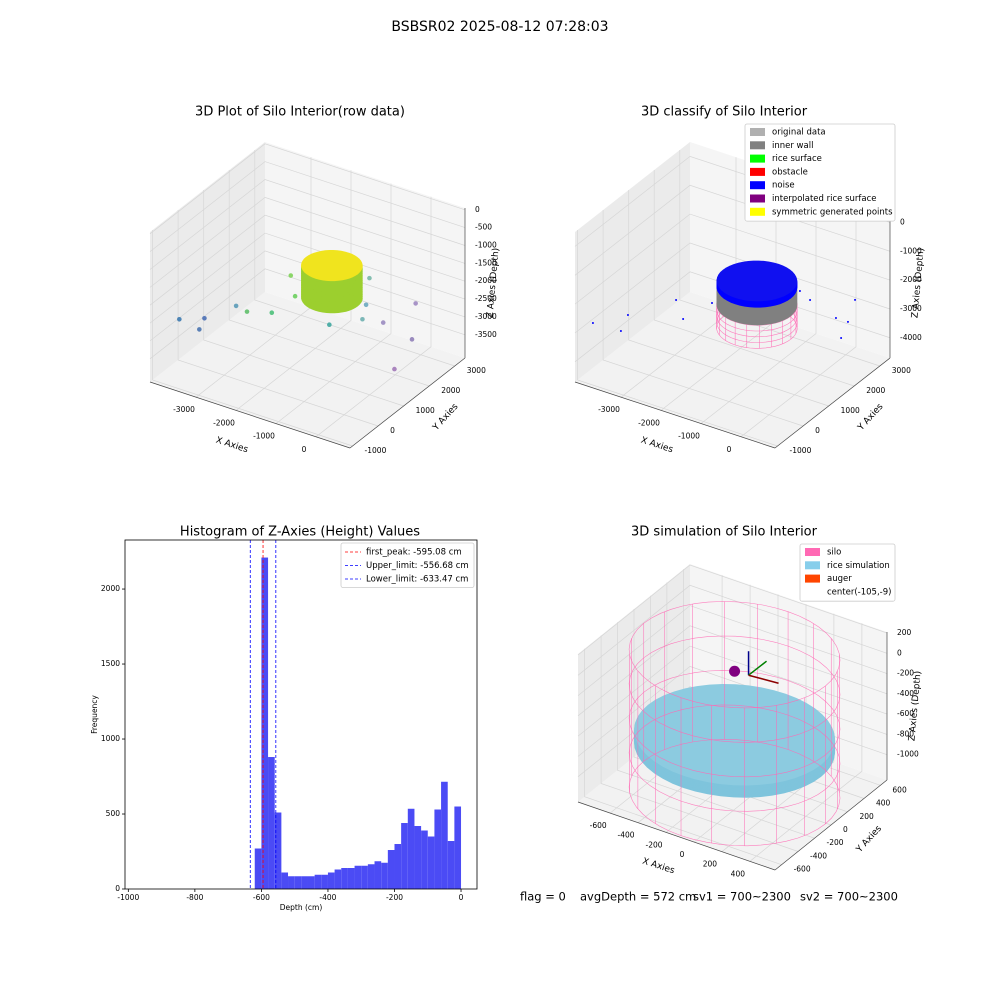 The image size is (1000, 1000). What do you see at coordinates (300, 532) in the screenshot?
I see `chart-title: Histogram of Z-Axies (Height) Values` at bounding box center [300, 532].